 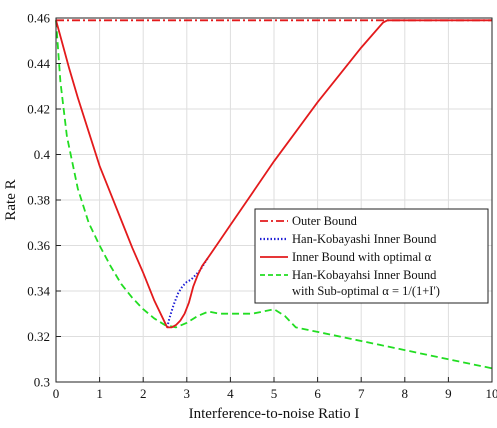 What do you see at coordinates (11, 199) in the screenshot?
I see `y-axis-label: Rate R` at bounding box center [11, 199].